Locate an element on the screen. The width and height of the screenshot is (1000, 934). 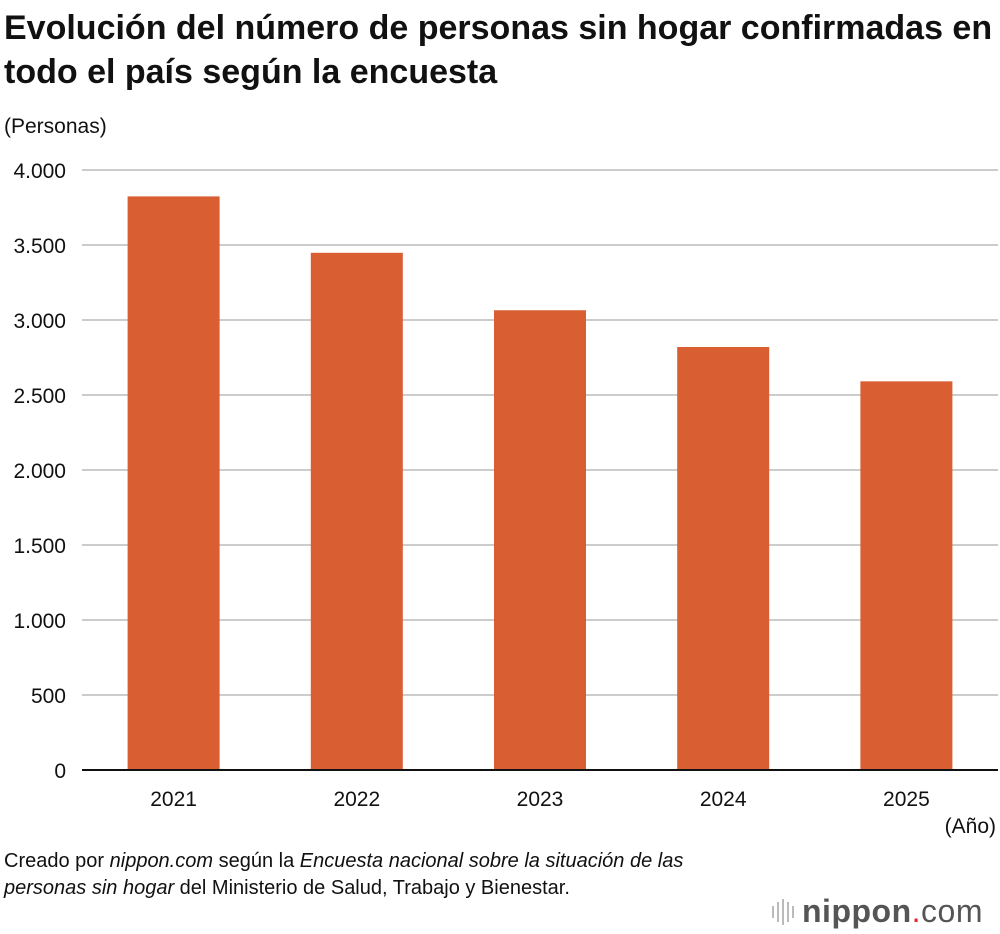
x-tick-label: 2021 is located at coordinates (173, 799).